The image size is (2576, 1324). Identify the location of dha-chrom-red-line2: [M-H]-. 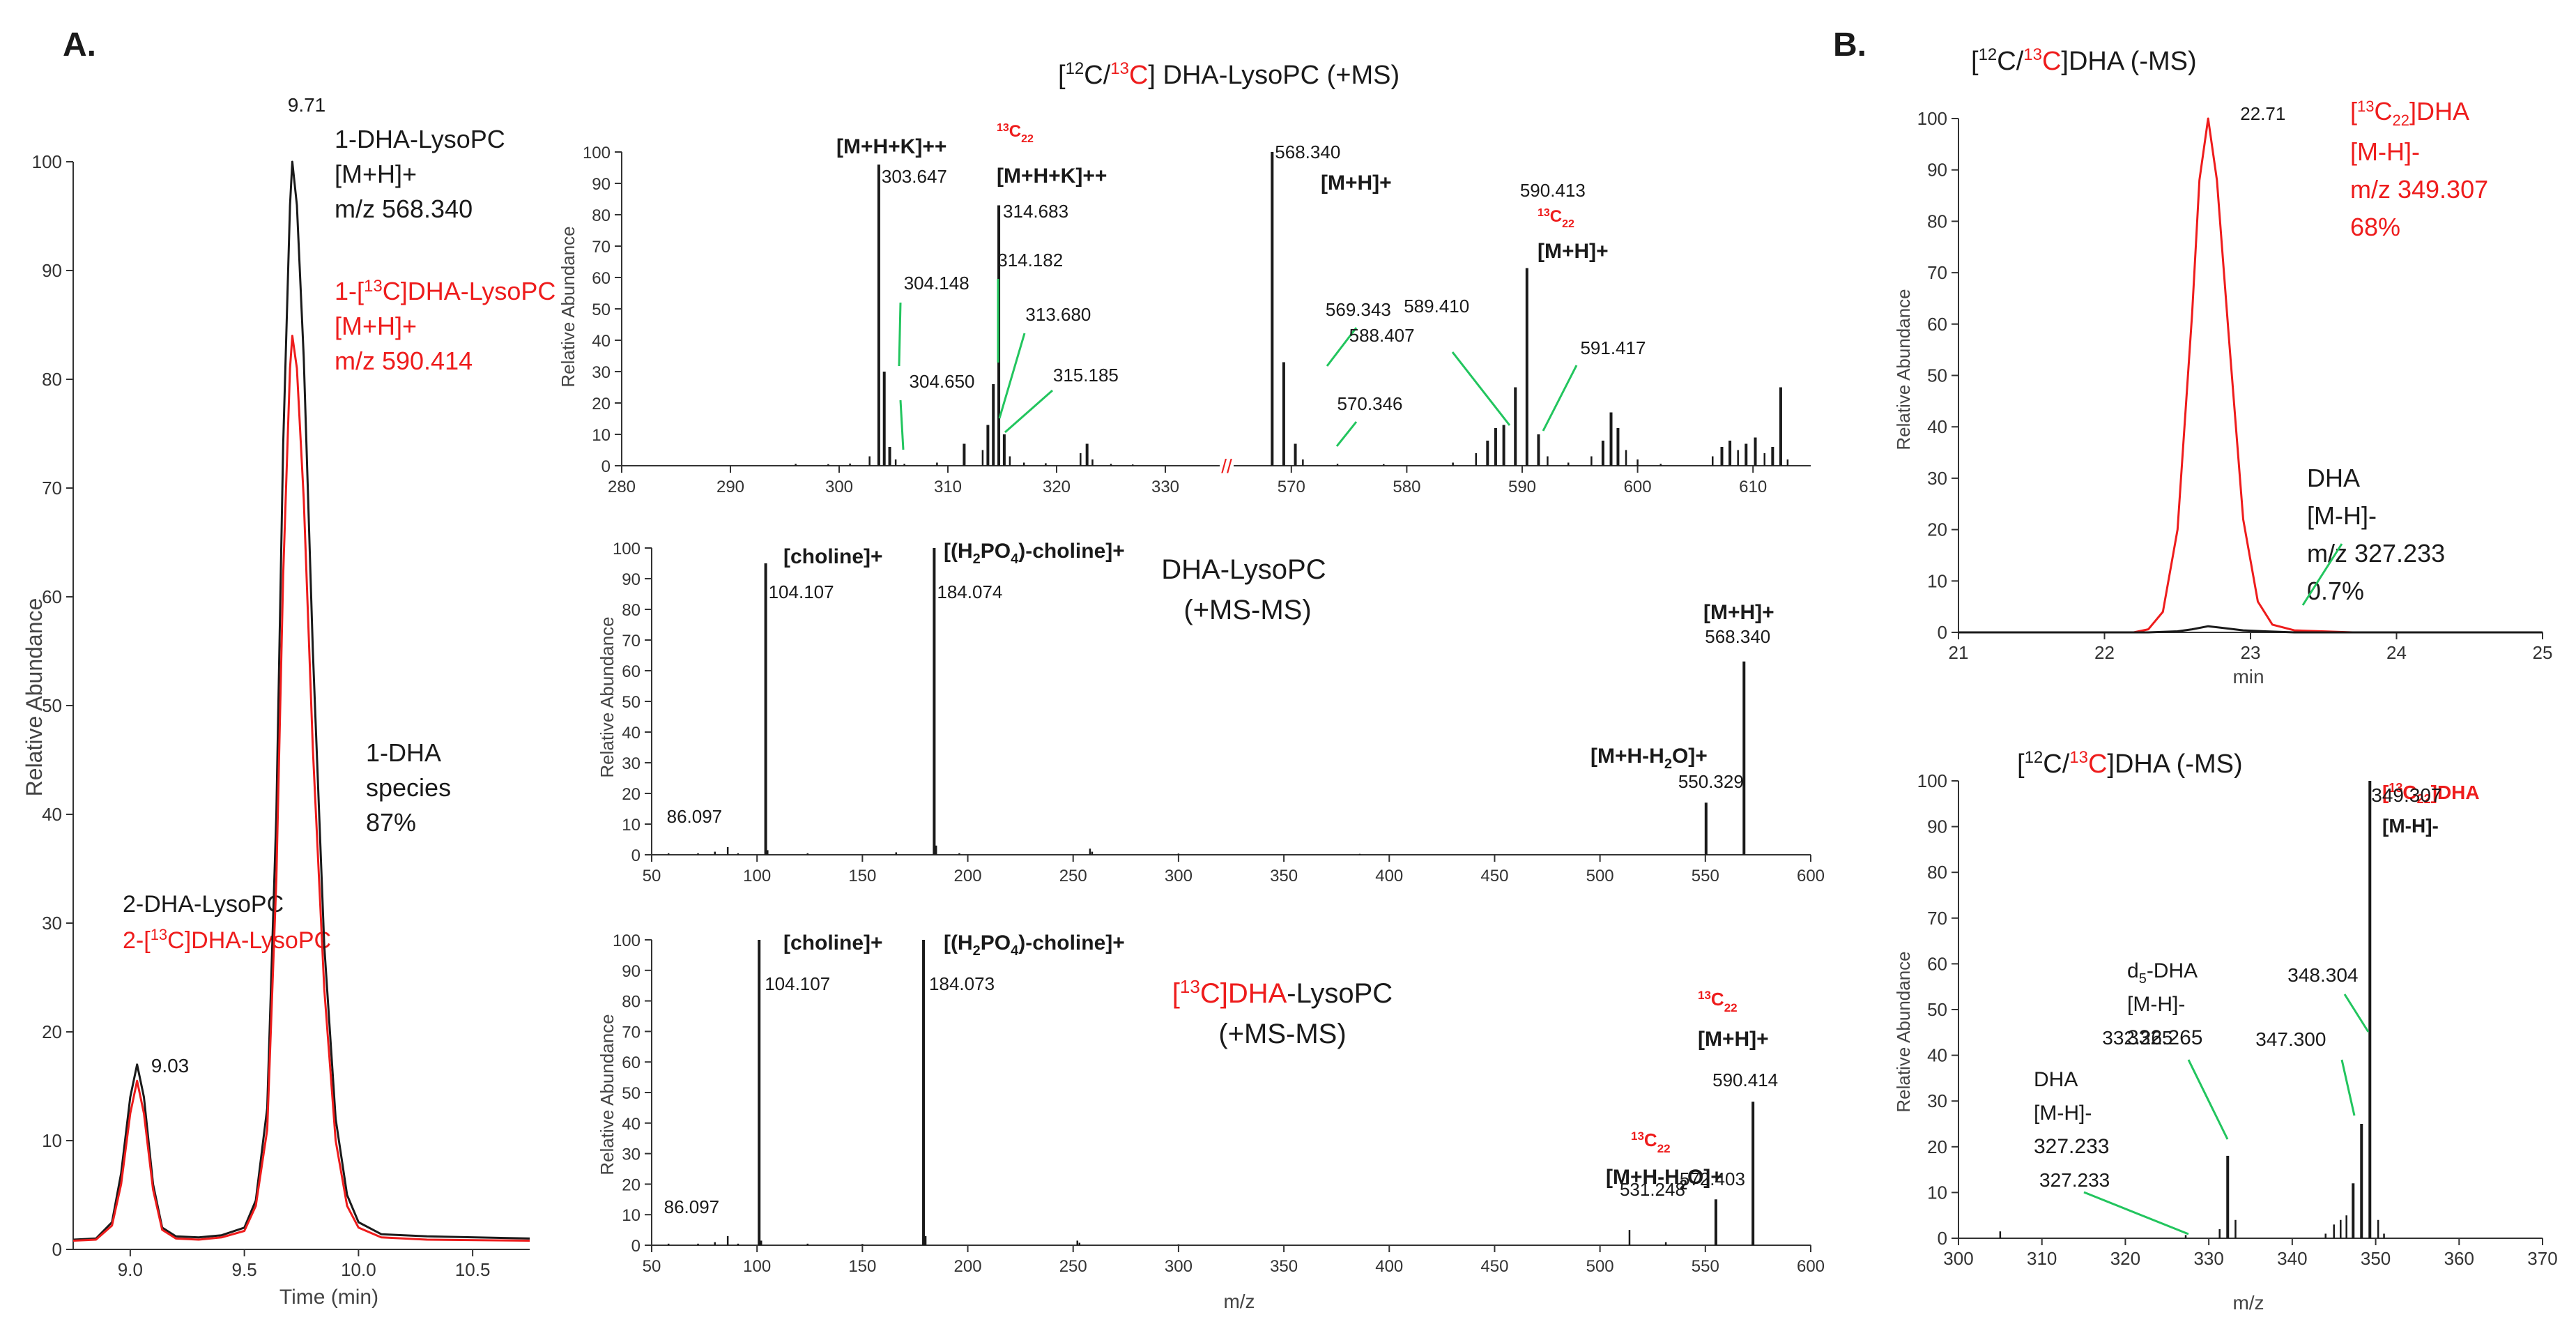
(2385, 151).